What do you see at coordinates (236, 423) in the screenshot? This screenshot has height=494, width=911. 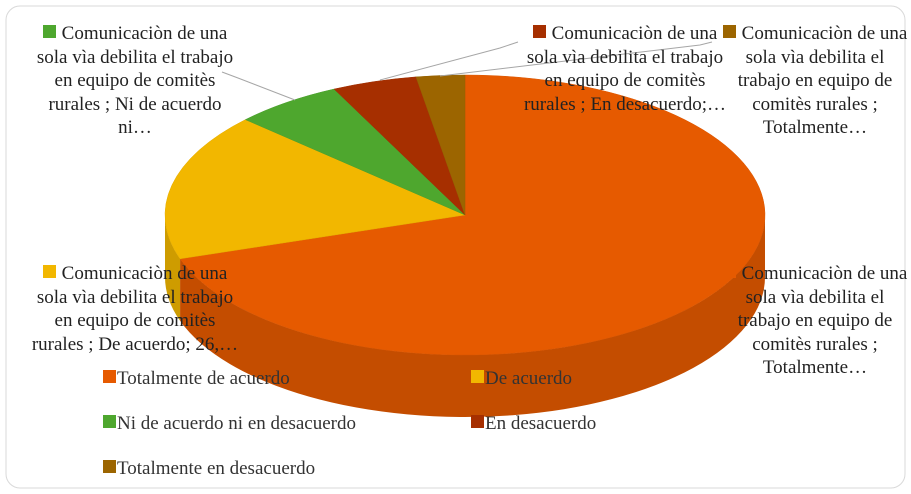 I see `legend-text: Ni de acuerdo ni en desacuerdo` at bounding box center [236, 423].